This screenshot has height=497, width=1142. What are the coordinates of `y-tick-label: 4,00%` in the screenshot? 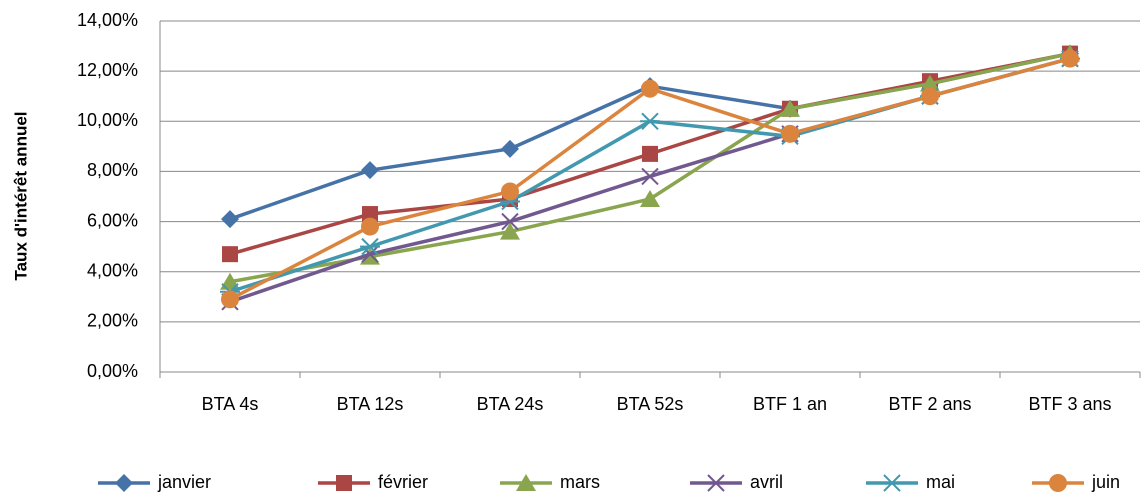 It's located at (112, 270).